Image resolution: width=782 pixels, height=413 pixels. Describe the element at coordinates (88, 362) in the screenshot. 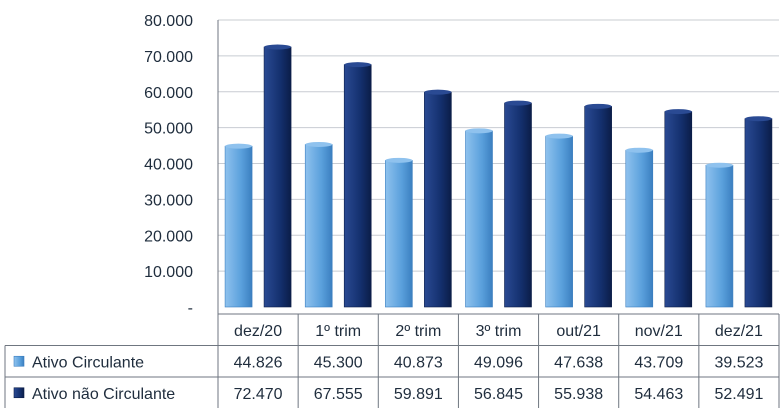

I see `series-name: Ativo Circulante` at that location.